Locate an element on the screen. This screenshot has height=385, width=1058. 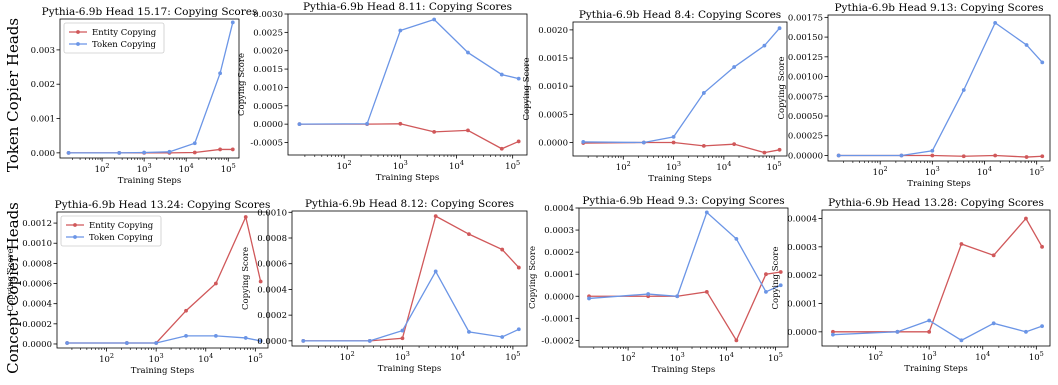
chart-title: Pythia-6.9b Head 8.12: Copying Scores is located at coordinates (409, 204).